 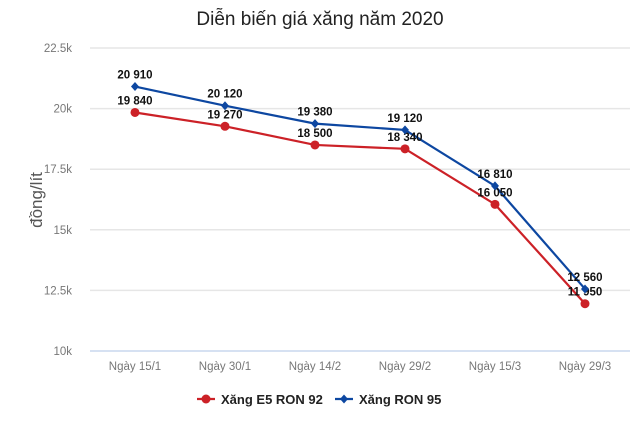 What do you see at coordinates (400, 399) in the screenshot?
I see `legend-label: Xăng RON 95` at bounding box center [400, 399].